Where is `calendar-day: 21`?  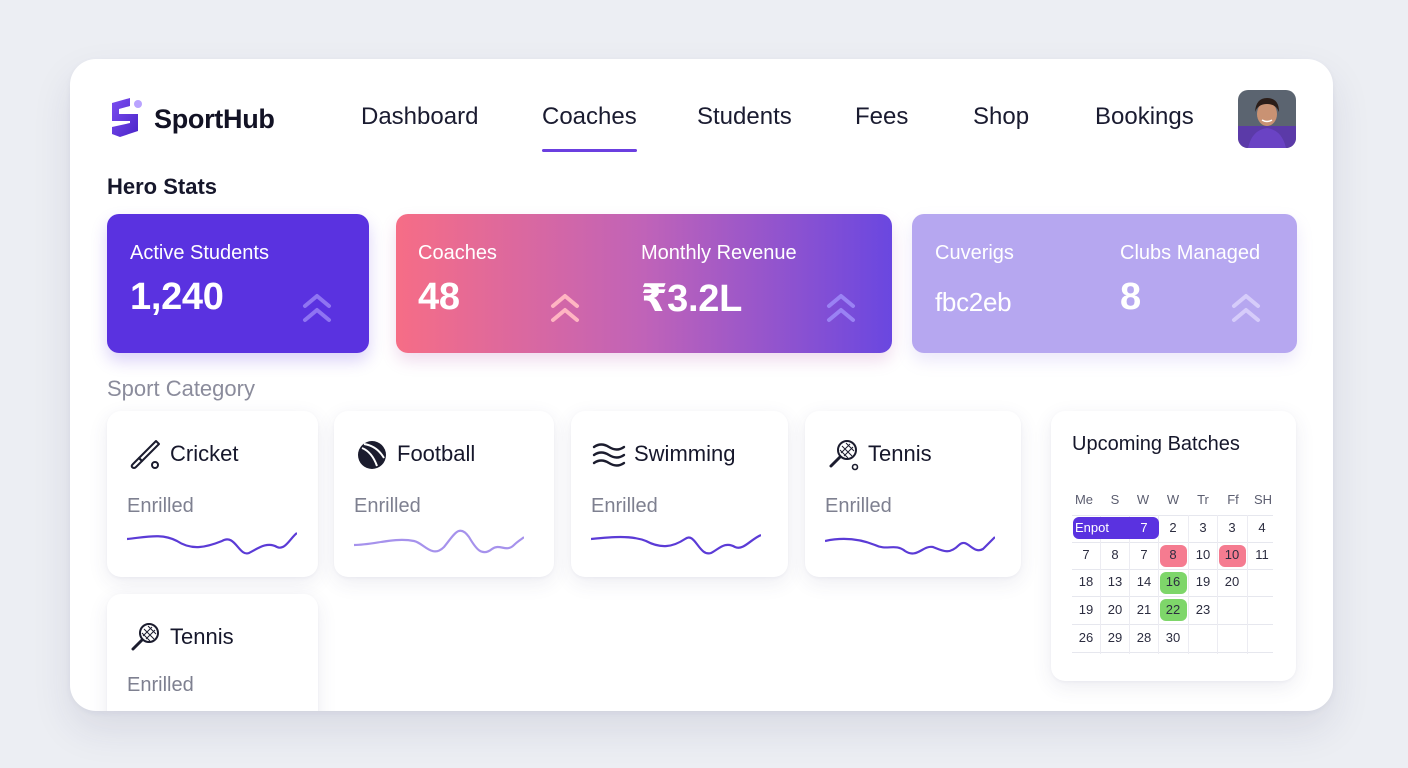 calendar-day: 21 is located at coordinates (1144, 609).